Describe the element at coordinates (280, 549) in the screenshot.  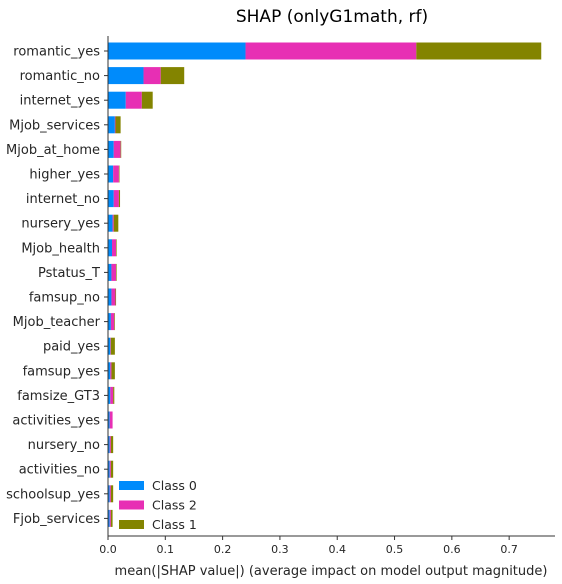
I see `x-tick-label: 0.3` at that location.